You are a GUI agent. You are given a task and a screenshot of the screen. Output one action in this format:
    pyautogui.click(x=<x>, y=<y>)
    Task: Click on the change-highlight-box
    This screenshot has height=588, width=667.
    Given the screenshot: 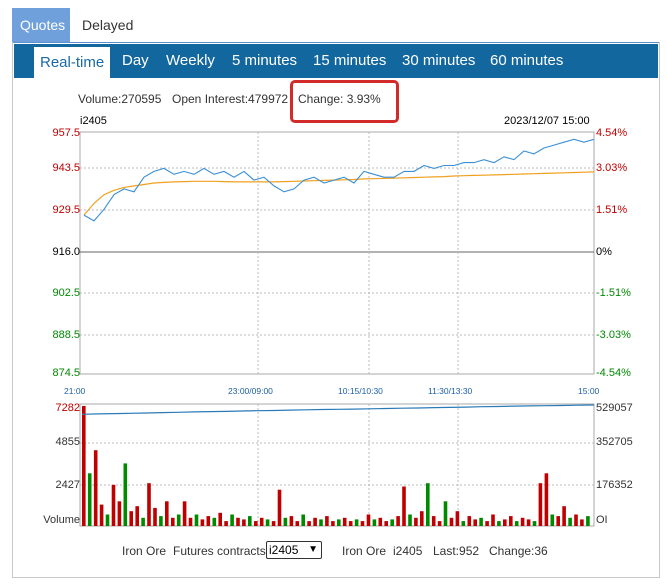 What is the action you would take?
    pyautogui.click(x=344, y=101)
    